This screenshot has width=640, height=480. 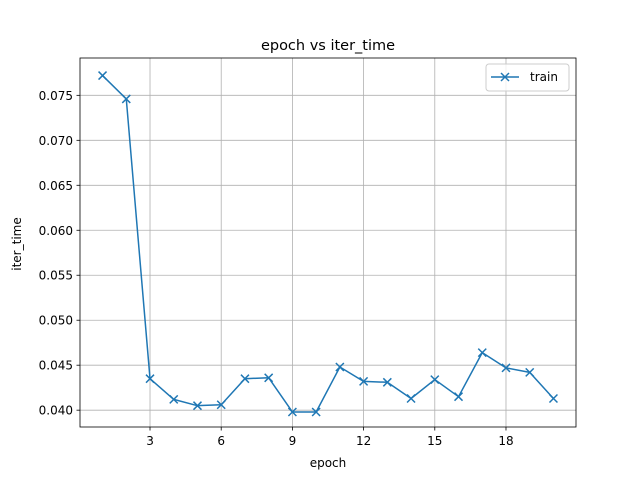 What do you see at coordinates (363, 441) in the screenshot?
I see `x-tick-label: 12` at bounding box center [363, 441].